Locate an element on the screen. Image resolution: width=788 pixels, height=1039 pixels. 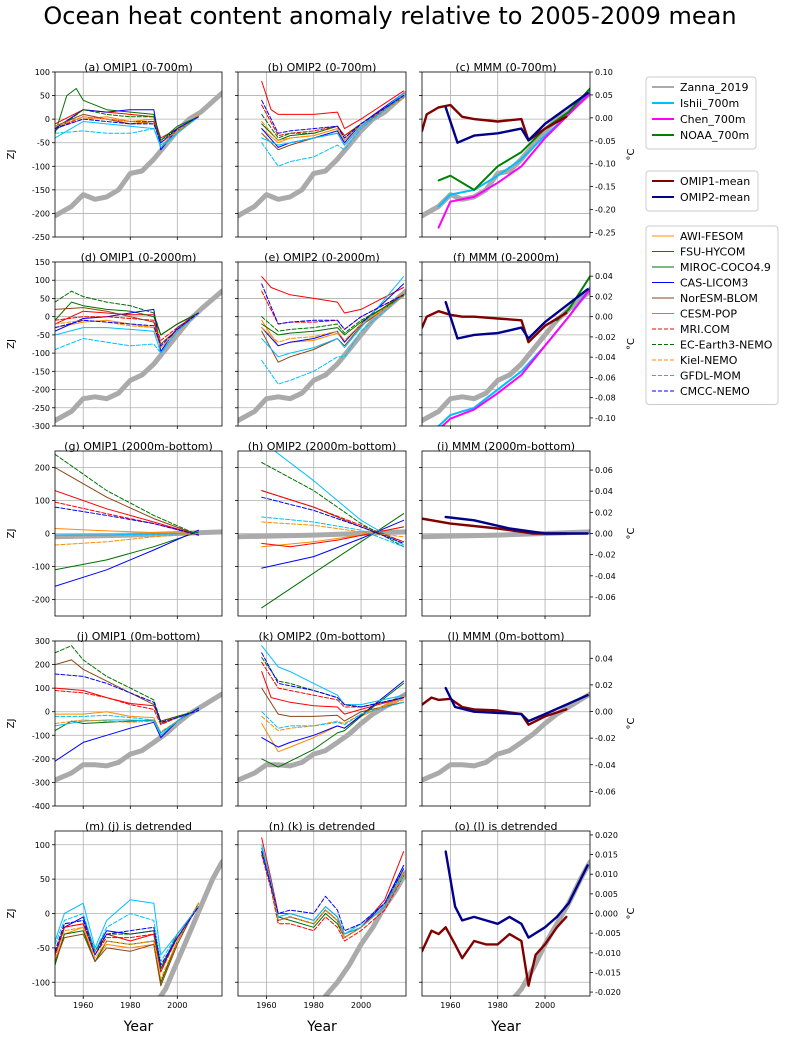
y-tick-label: -50 is located at coordinates (43, 143).